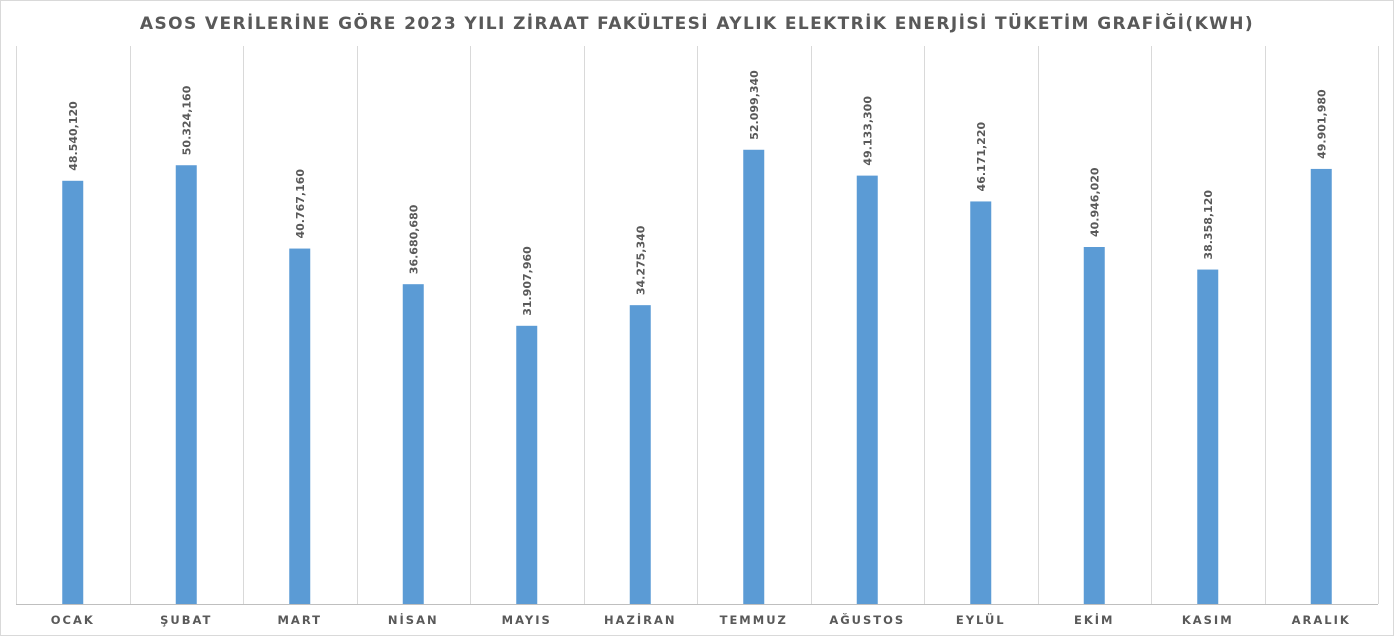  I want to click on x-tick-label: AĞUSTOS, so click(867, 619).